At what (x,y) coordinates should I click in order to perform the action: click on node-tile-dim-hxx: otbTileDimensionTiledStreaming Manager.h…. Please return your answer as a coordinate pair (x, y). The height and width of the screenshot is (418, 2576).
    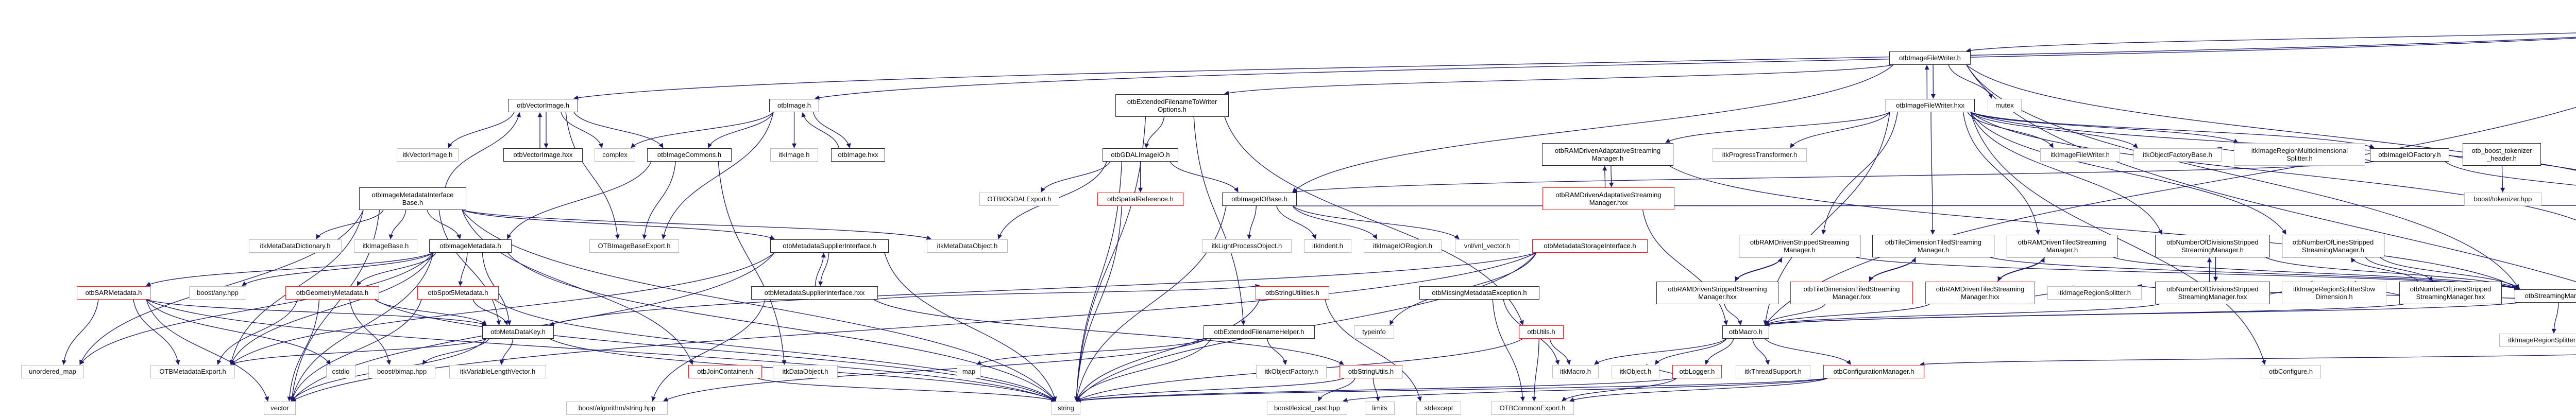
    Looking at the image, I should click on (1851, 293).